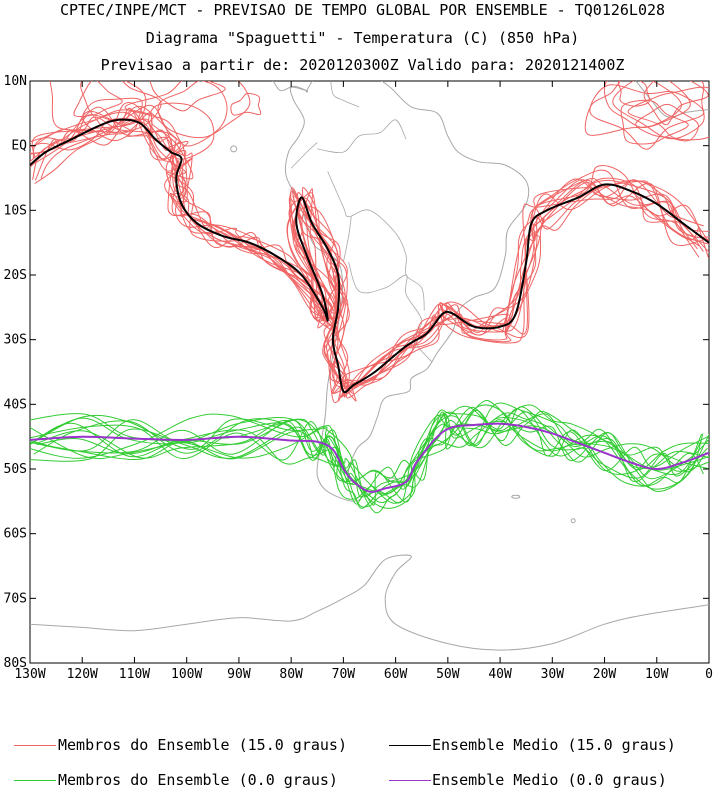 The width and height of the screenshot is (725, 792). I want to click on lon-label: 60W, so click(396, 674).